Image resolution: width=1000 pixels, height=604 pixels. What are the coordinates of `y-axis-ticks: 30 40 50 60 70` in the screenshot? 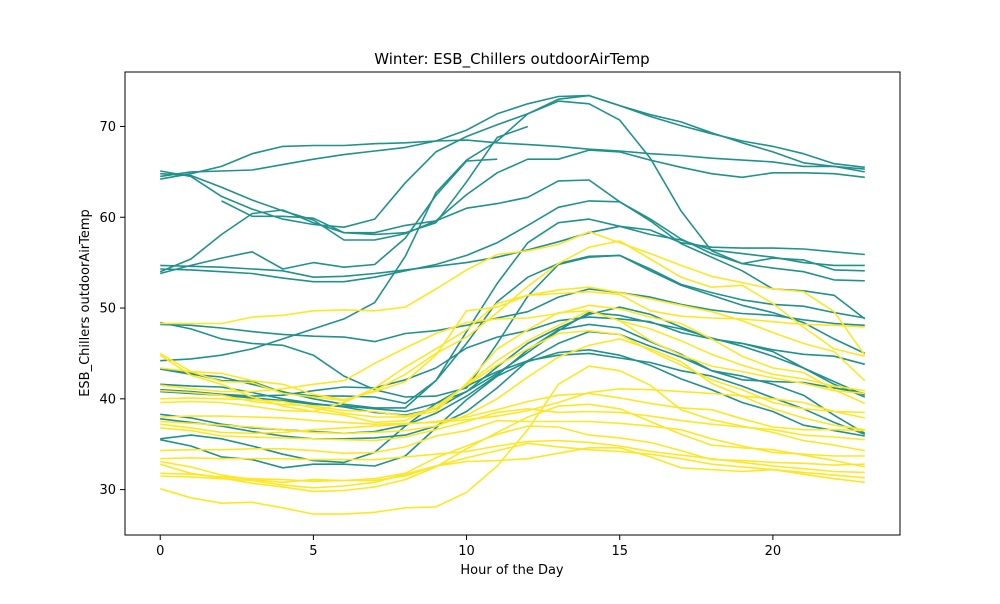 It's located at (112, 309).